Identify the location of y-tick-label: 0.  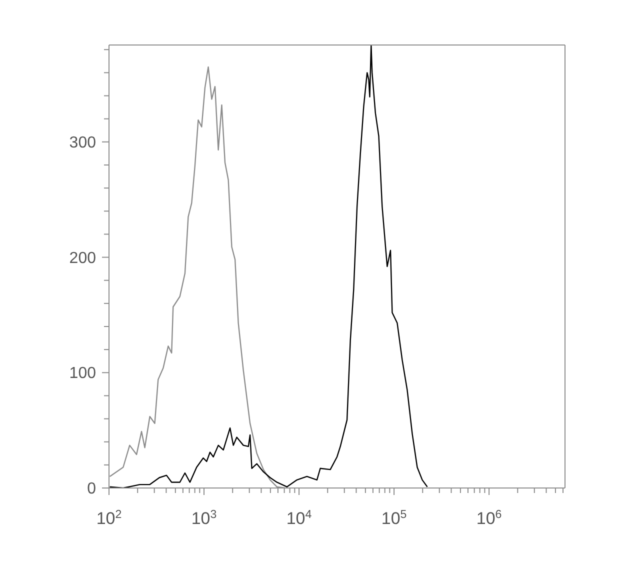
(91, 489).